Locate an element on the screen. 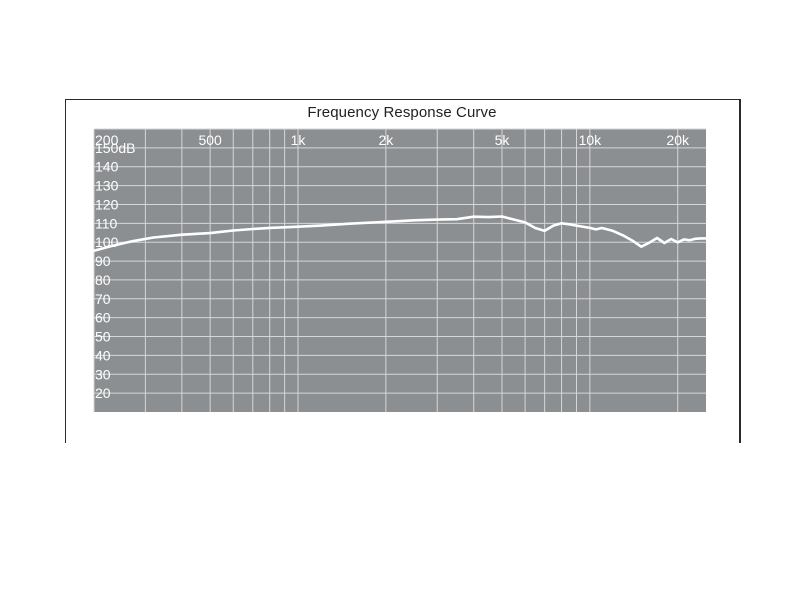 The image size is (800, 599). x-tick-label: 500 is located at coordinates (210, 140).